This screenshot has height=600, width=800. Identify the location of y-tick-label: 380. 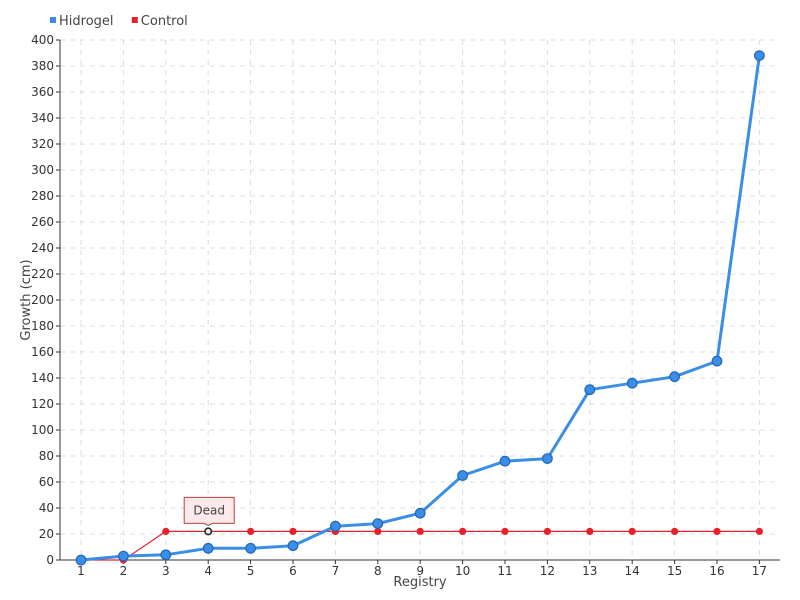
(42, 66).